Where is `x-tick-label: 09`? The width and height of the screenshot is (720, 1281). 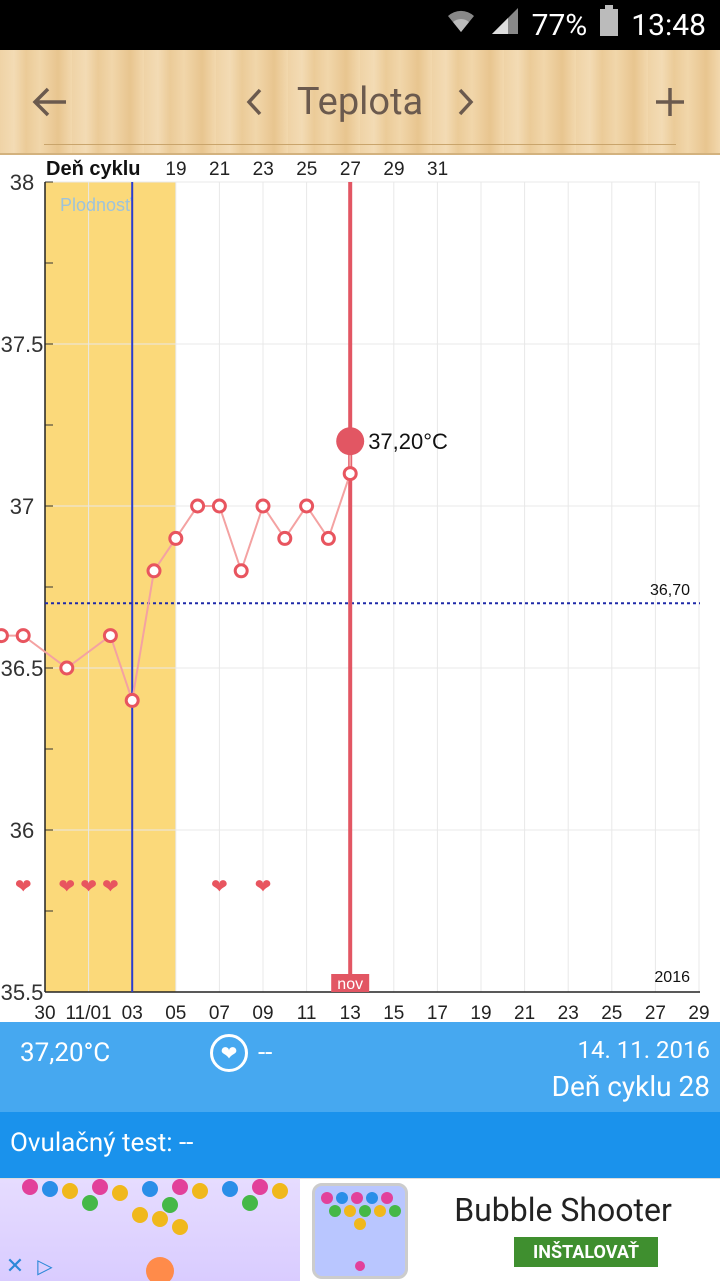
x-tick-label: 09 is located at coordinates (262, 1012).